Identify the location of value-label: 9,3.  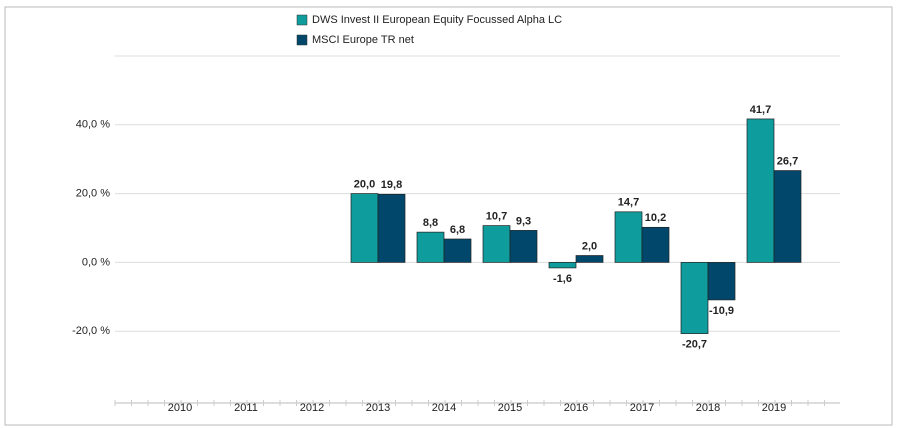
(523, 221).